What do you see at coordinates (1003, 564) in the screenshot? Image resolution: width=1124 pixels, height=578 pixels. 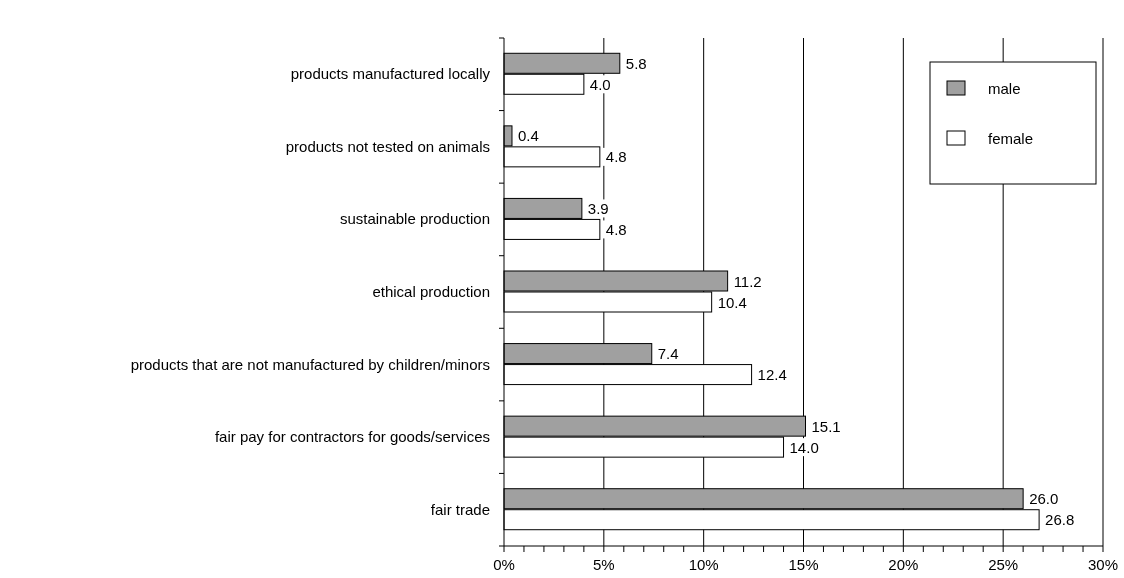 I see `x-tick-label: 25%` at bounding box center [1003, 564].